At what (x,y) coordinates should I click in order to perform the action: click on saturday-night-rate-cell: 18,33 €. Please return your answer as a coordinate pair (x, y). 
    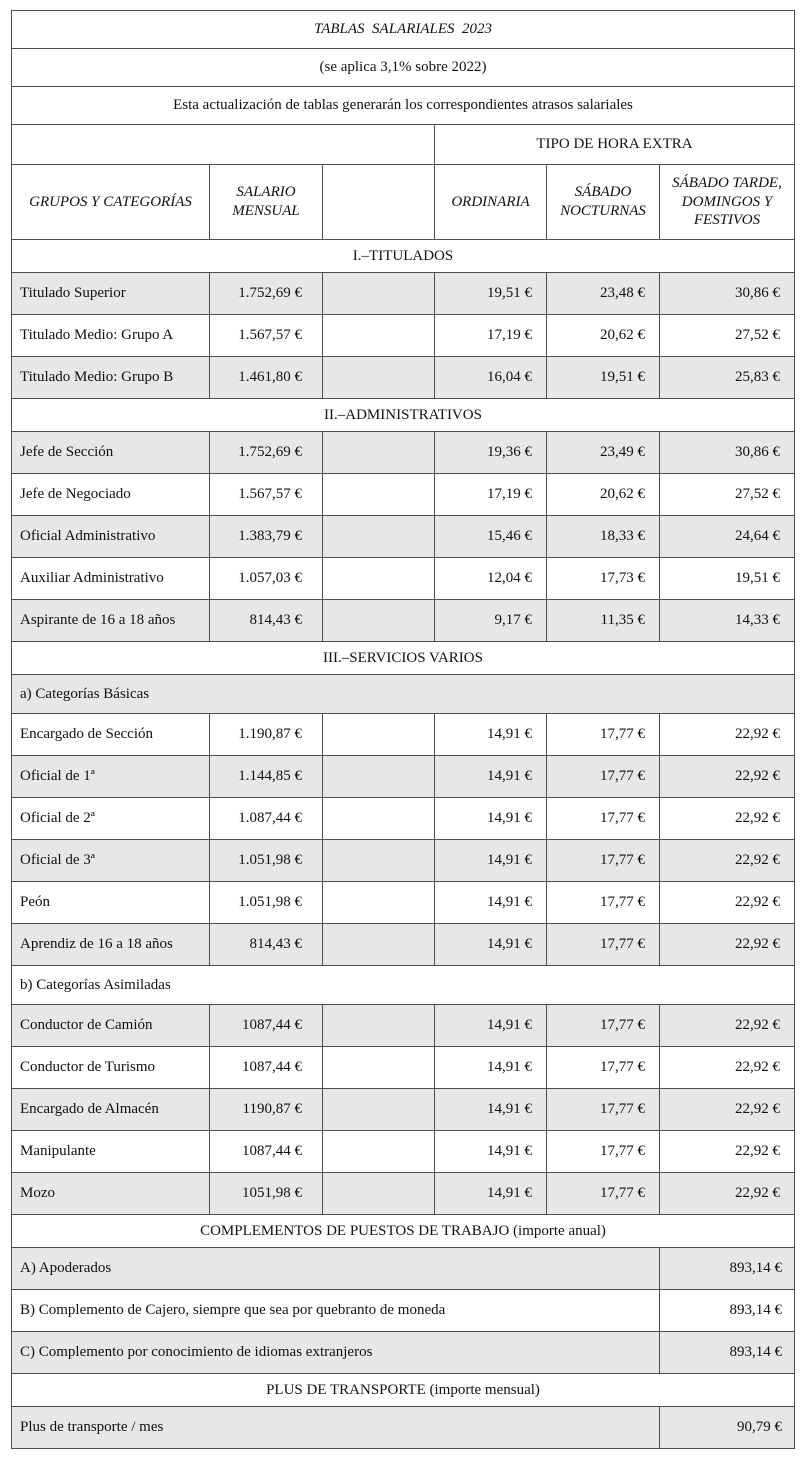
    Looking at the image, I should click on (603, 536).